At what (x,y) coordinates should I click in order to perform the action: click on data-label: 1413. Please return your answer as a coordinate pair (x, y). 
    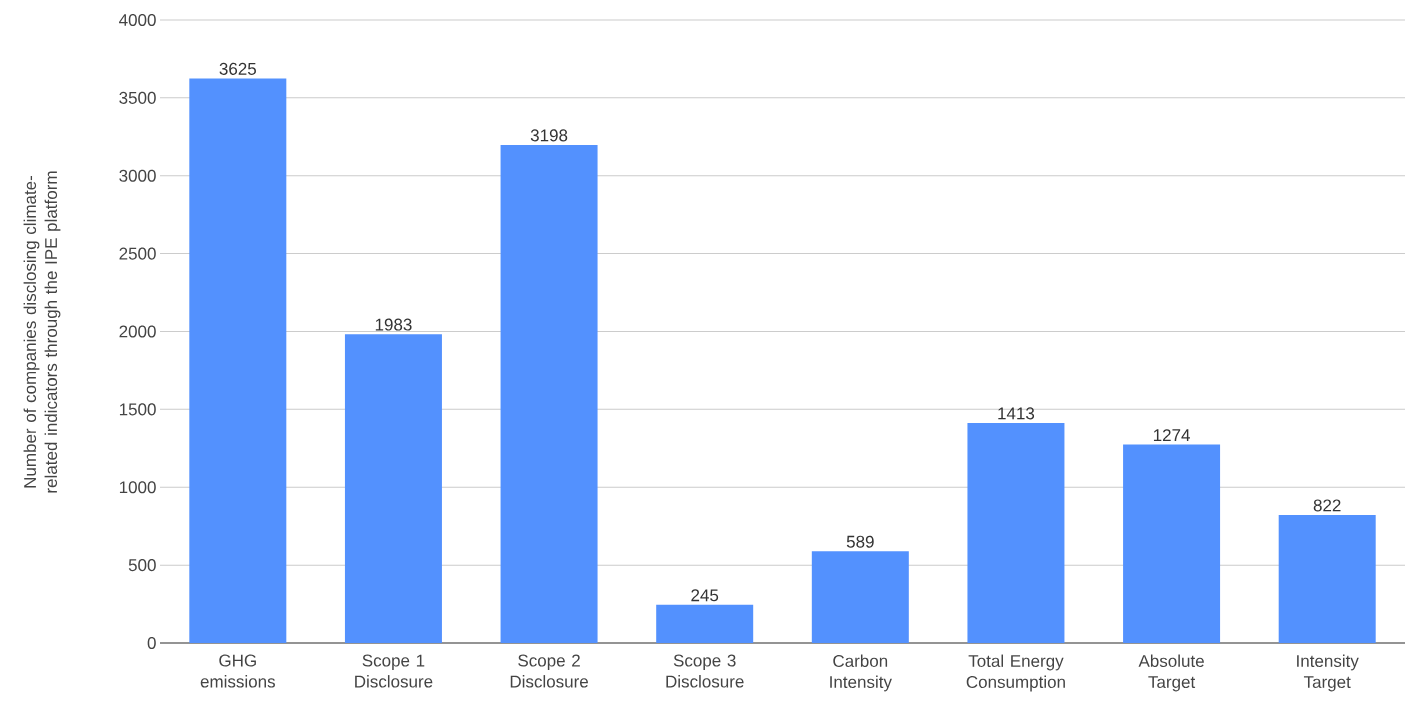
    Looking at the image, I should click on (1016, 413).